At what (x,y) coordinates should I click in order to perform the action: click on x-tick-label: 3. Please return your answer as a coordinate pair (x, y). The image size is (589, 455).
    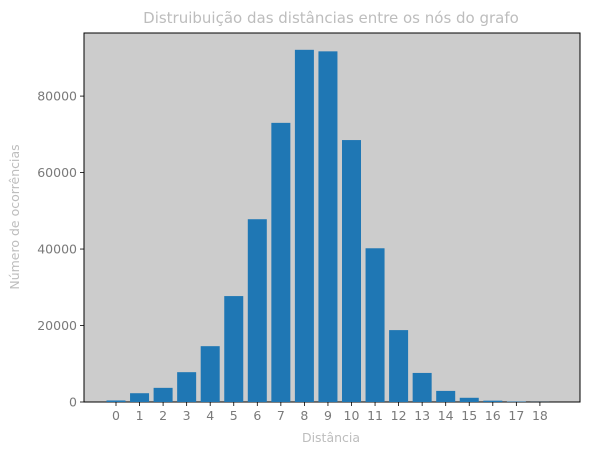
    Looking at the image, I should click on (187, 415).